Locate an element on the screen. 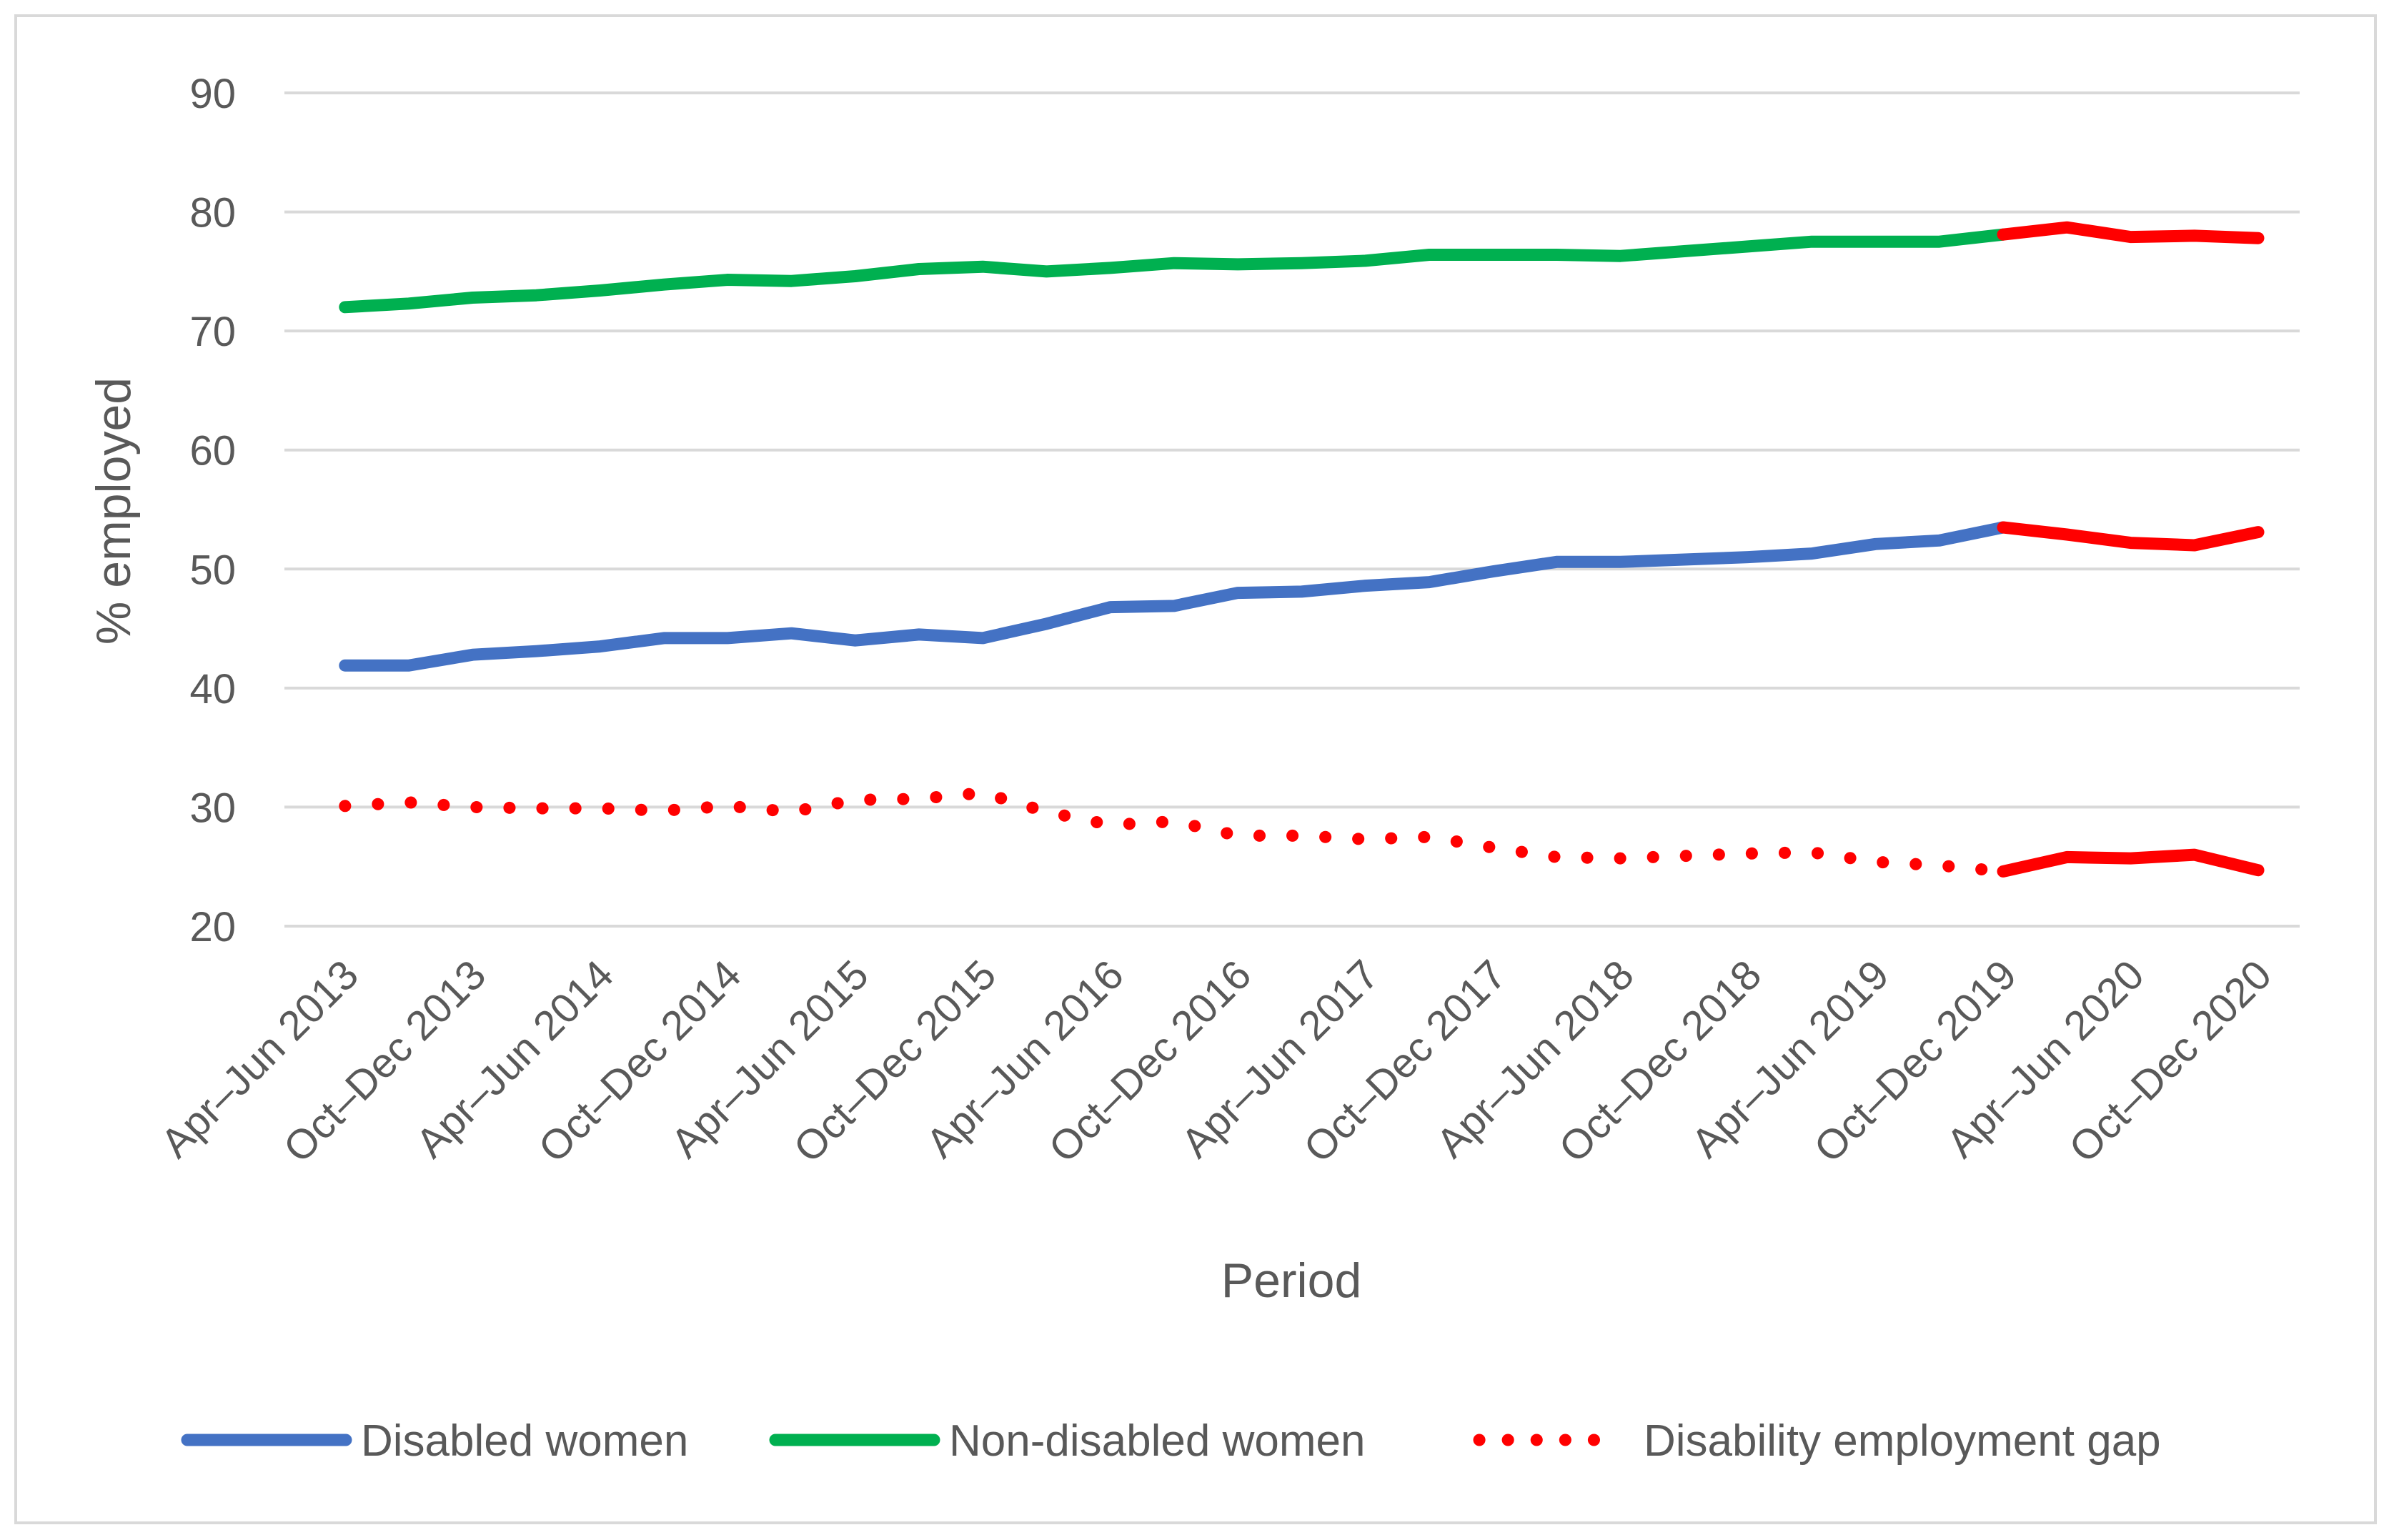 Image resolution: width=2394 pixels, height=1540 pixels. series-line-disabled-women is located at coordinates (1174, 596).